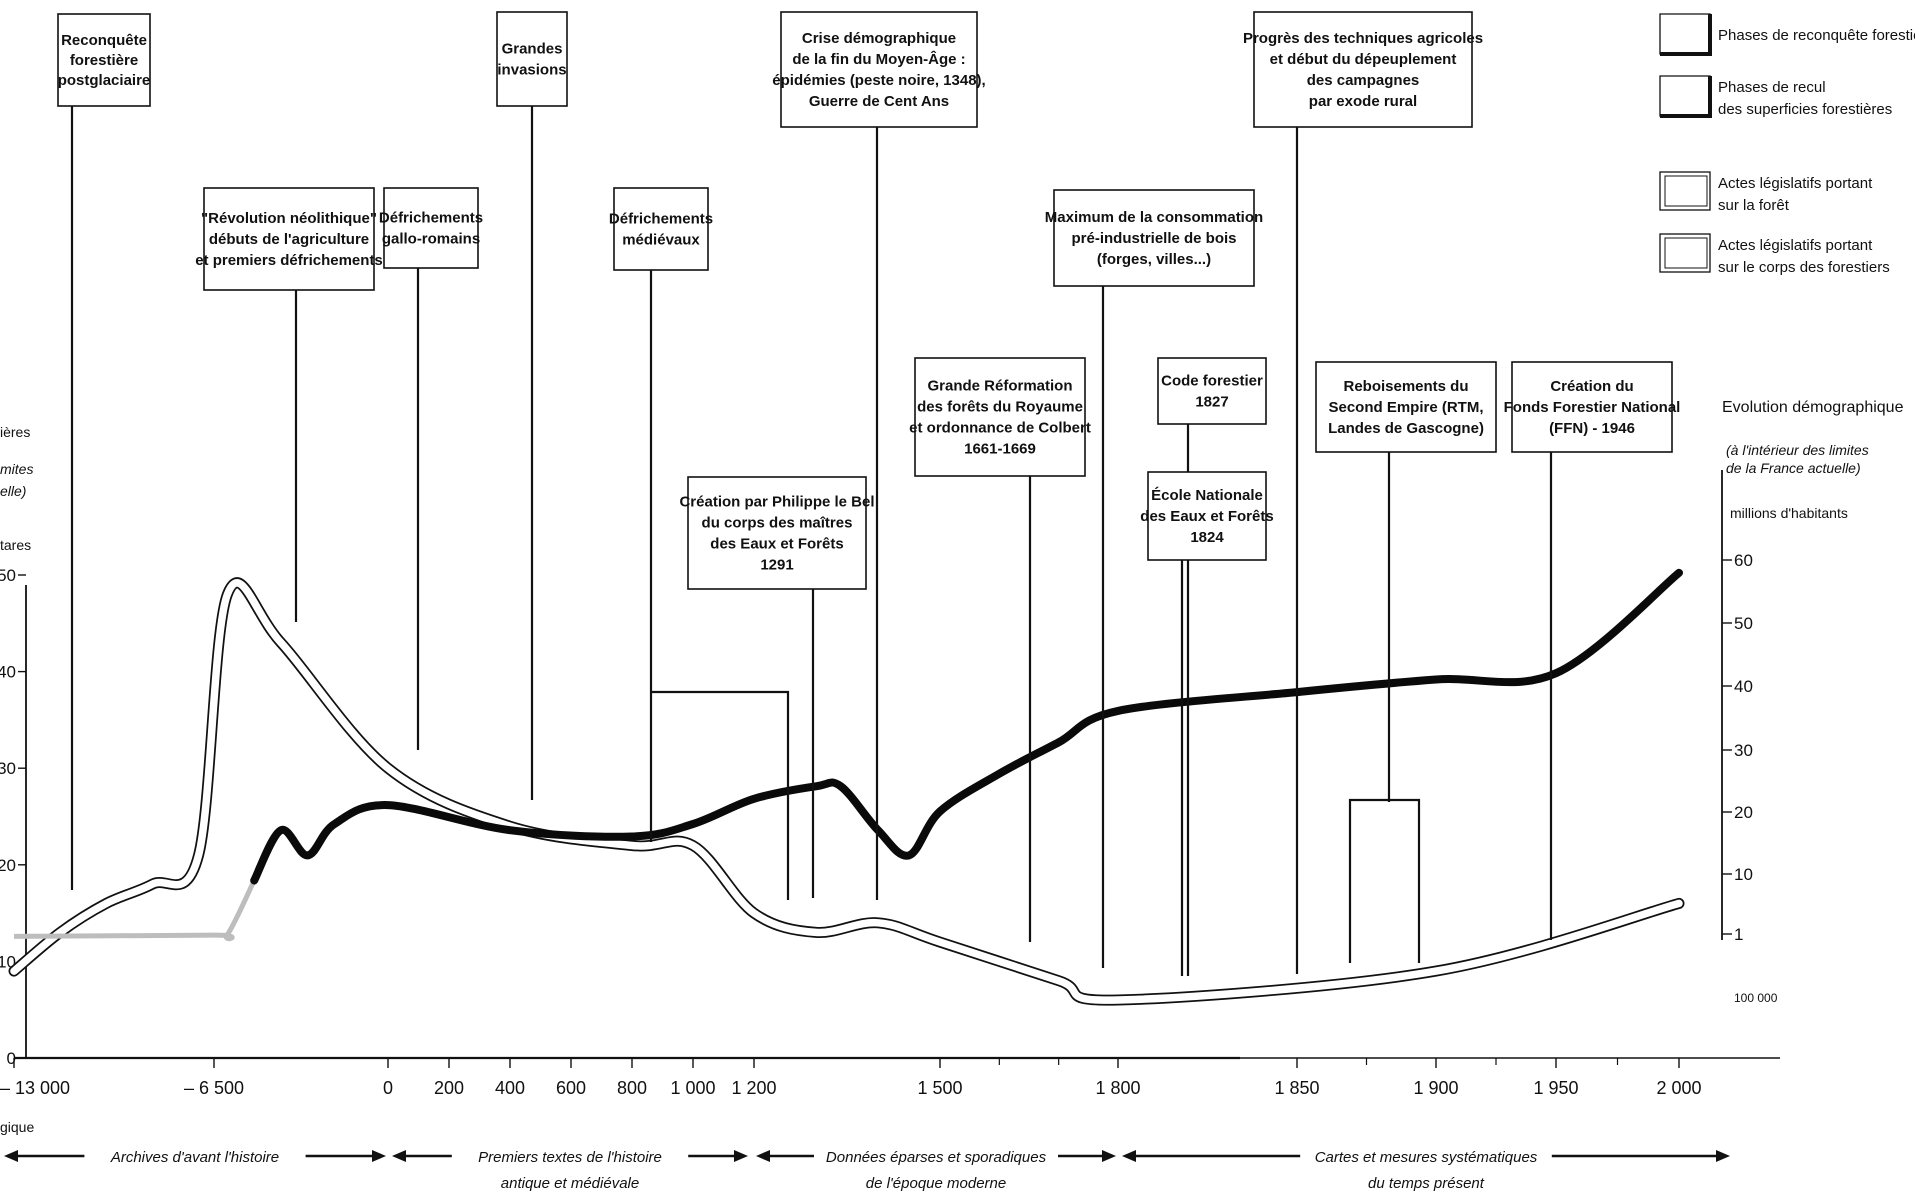  What do you see at coordinates (1743, 686) in the screenshot?
I see `y-right-tick-label: 40` at bounding box center [1743, 686].